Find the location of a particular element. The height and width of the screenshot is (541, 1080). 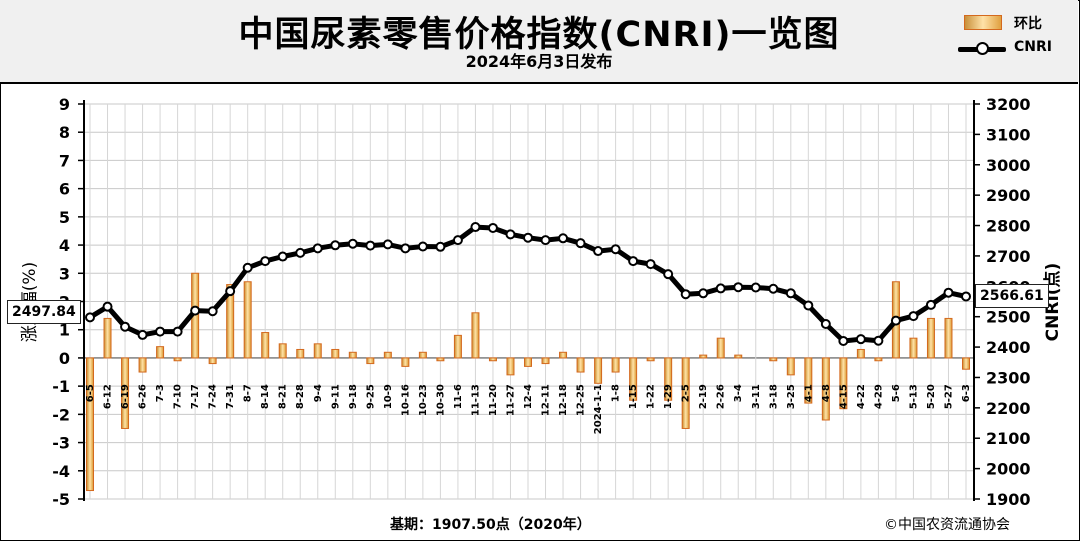

category-label: 7-3 is located at coordinates (160, 393).